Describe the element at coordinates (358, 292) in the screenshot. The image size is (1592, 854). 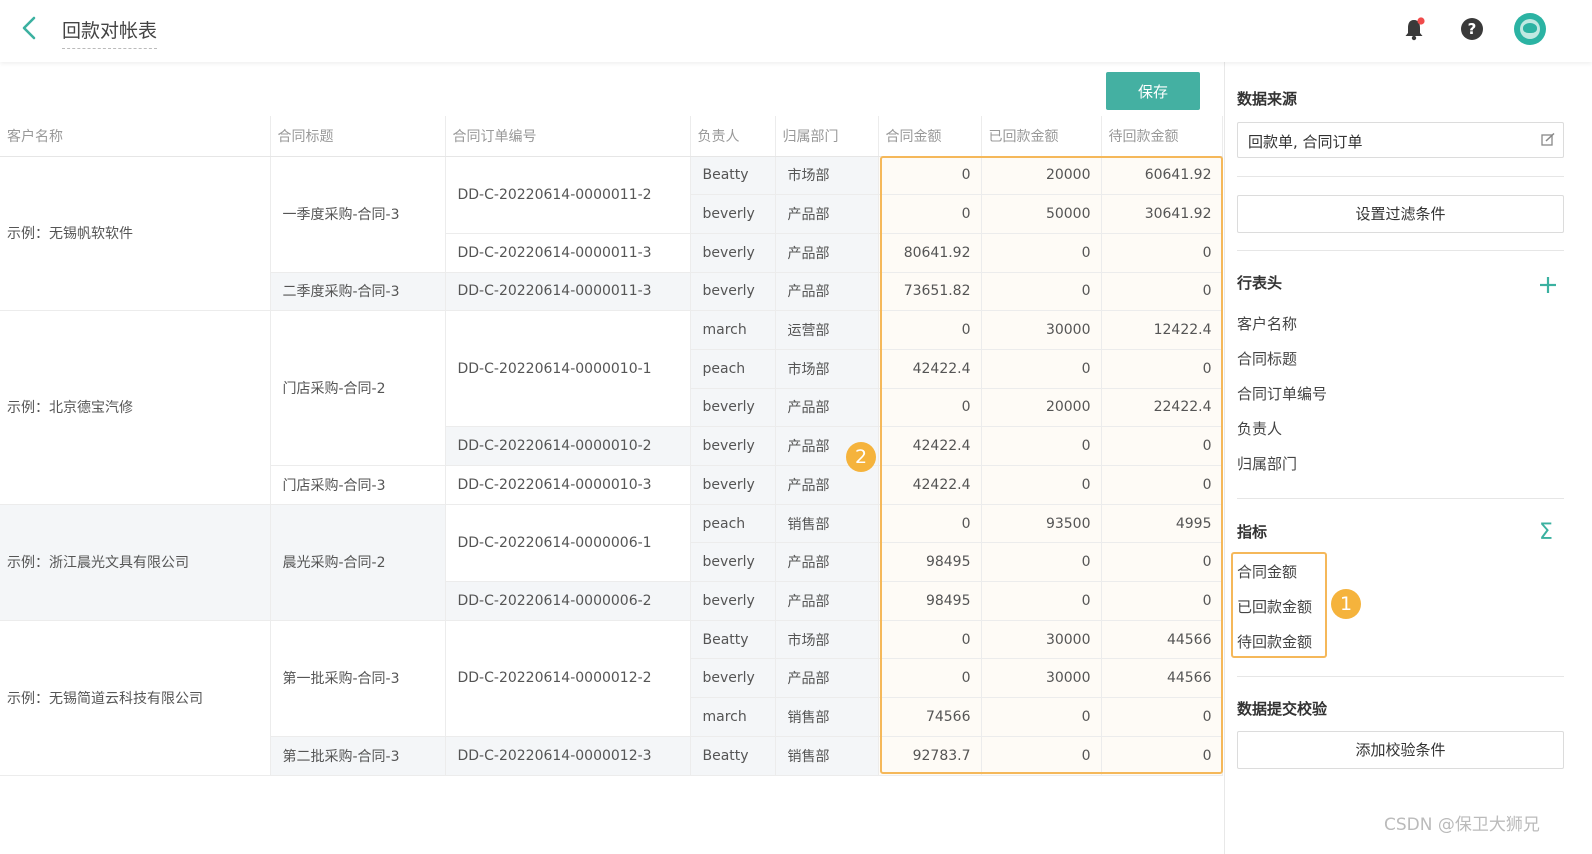
I see `contract-title-cell: 二季度采购-合同-3` at that location.